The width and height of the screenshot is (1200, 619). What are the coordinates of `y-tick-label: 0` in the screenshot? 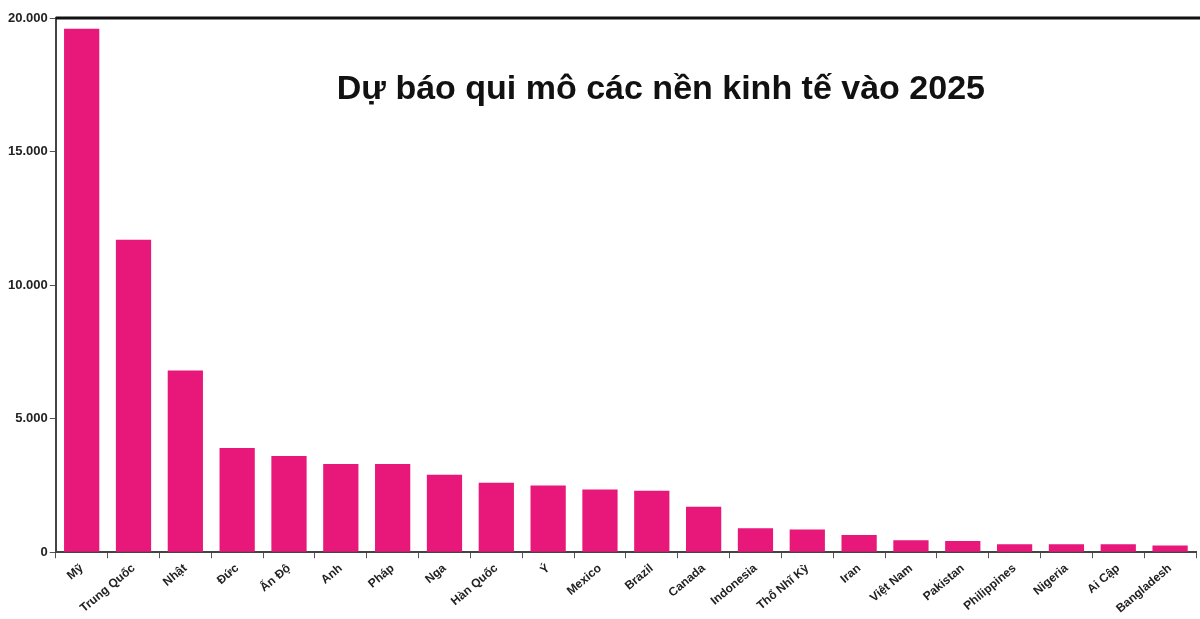 It's located at (44, 551).